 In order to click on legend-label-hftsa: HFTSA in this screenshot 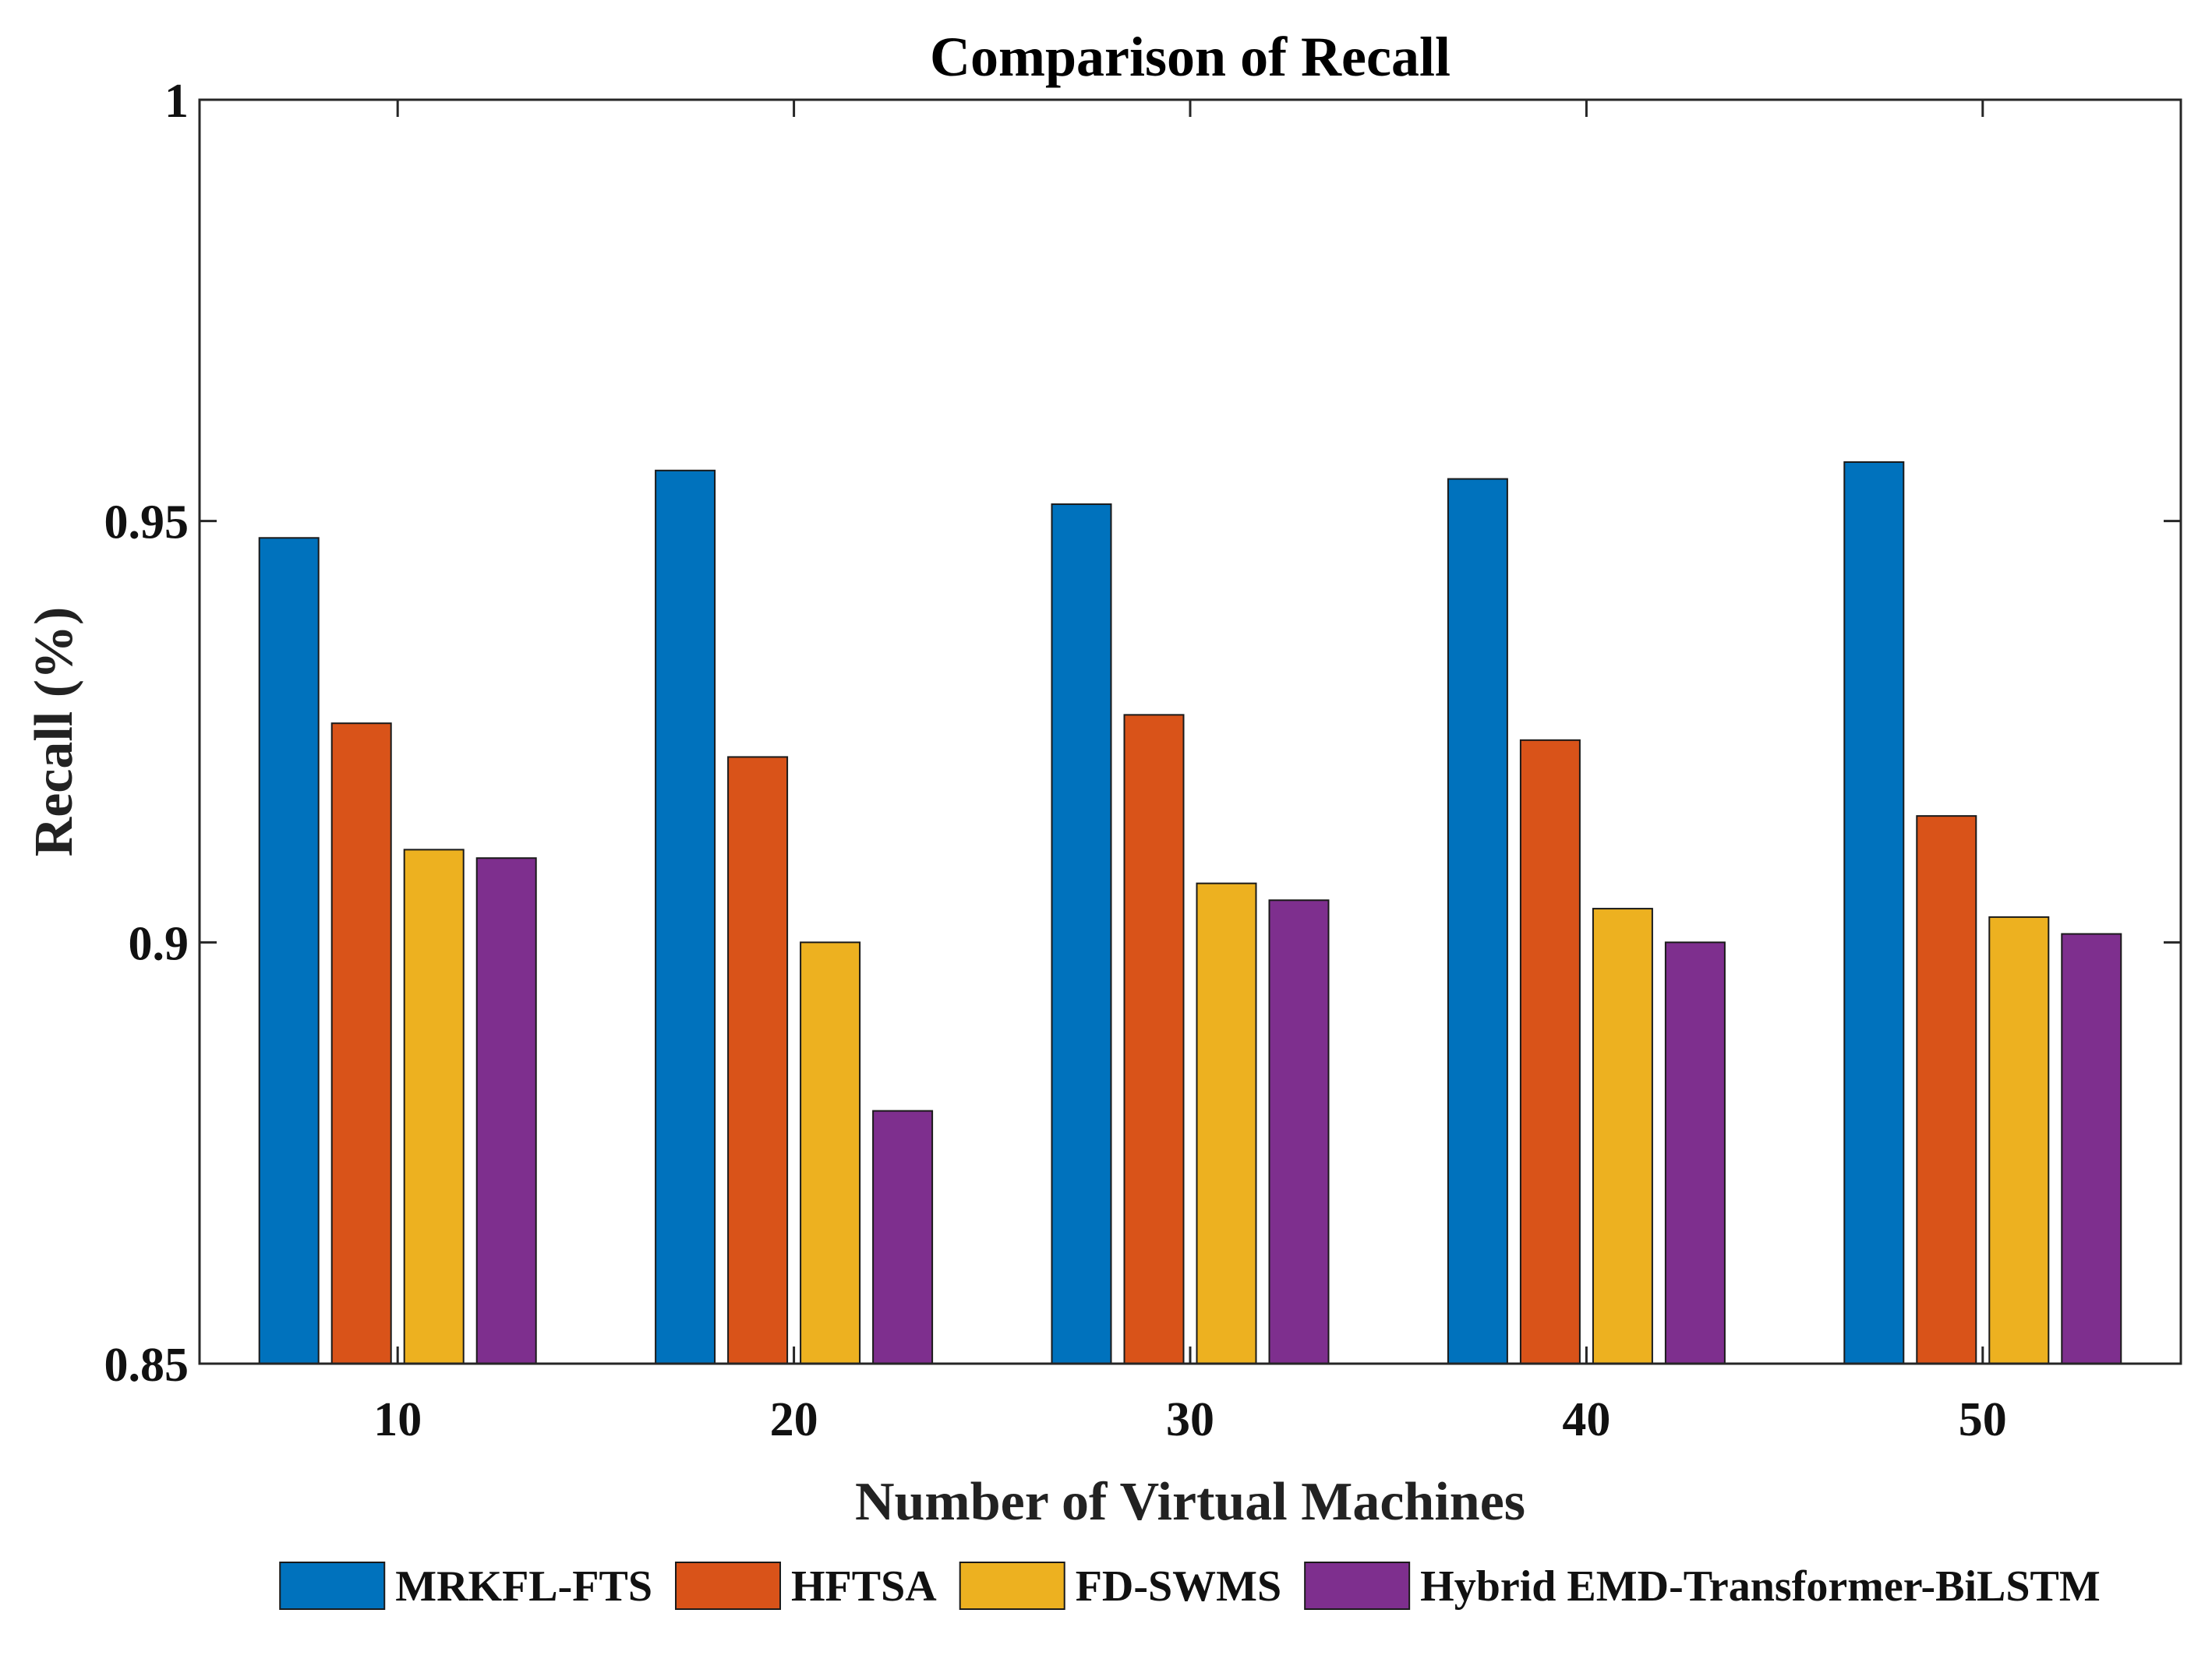, I will do `click(864, 1586)`.